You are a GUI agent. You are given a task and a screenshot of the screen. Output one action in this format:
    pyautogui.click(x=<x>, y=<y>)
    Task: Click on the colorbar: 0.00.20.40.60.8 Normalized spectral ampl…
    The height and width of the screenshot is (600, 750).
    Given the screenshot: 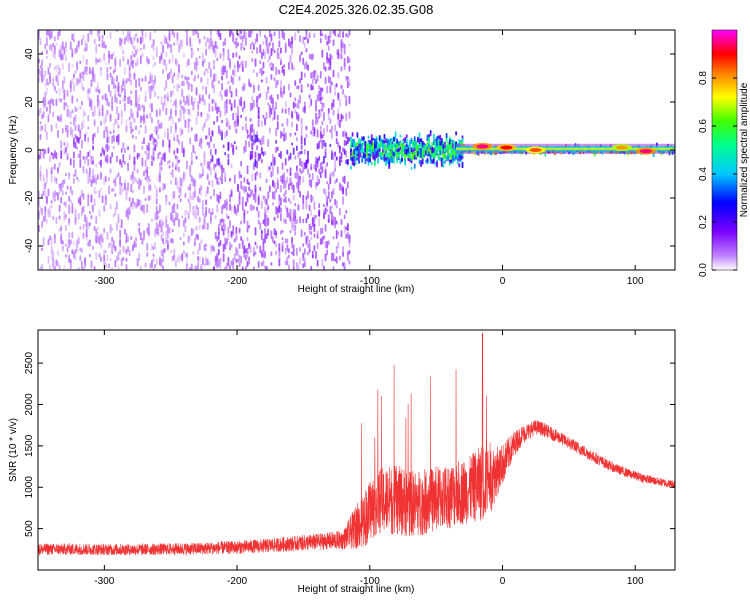 What is the action you would take?
    pyautogui.click(x=724, y=153)
    